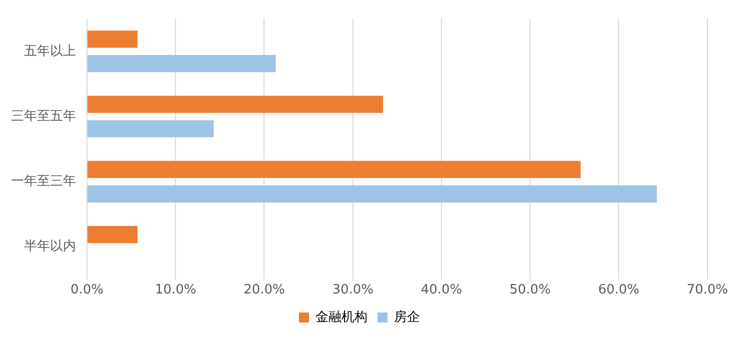  I want to click on y-tick-label: 五年以上, so click(50, 51).